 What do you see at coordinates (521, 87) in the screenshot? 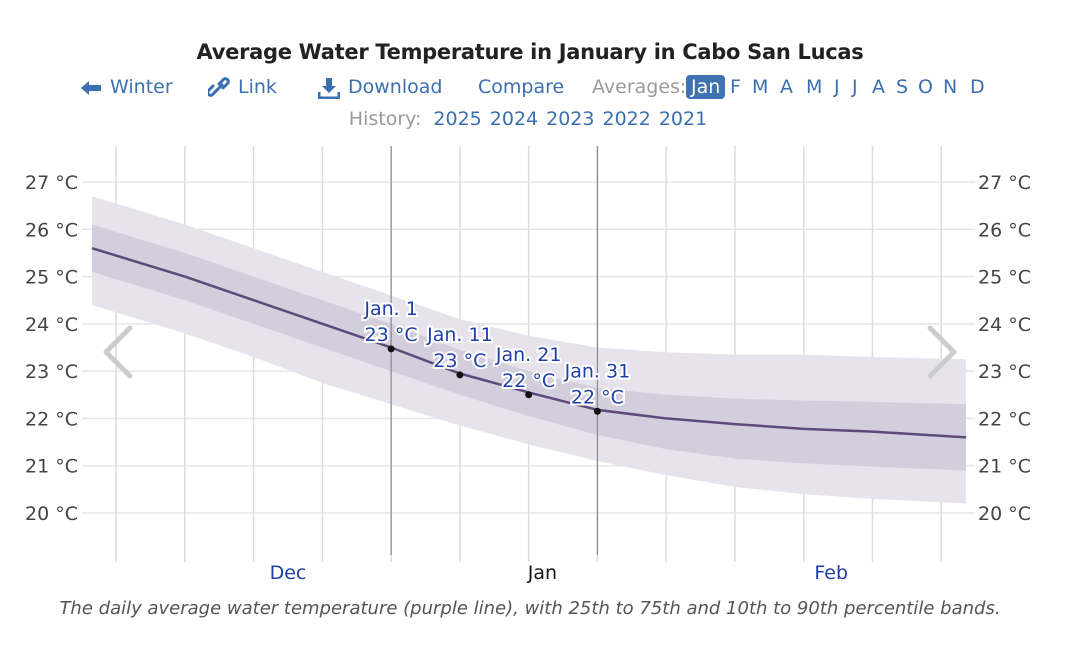
I see `compare-link: Compare` at bounding box center [521, 87].